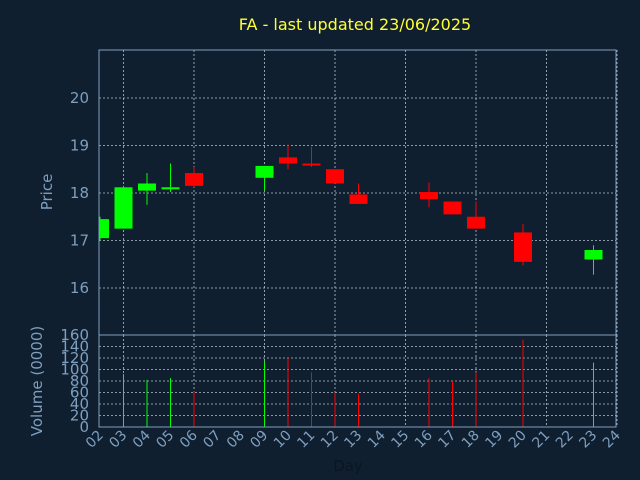 The image size is (640, 480). What do you see at coordinates (377, 439) in the screenshot?
I see `x-tick-label: 14` at bounding box center [377, 439].